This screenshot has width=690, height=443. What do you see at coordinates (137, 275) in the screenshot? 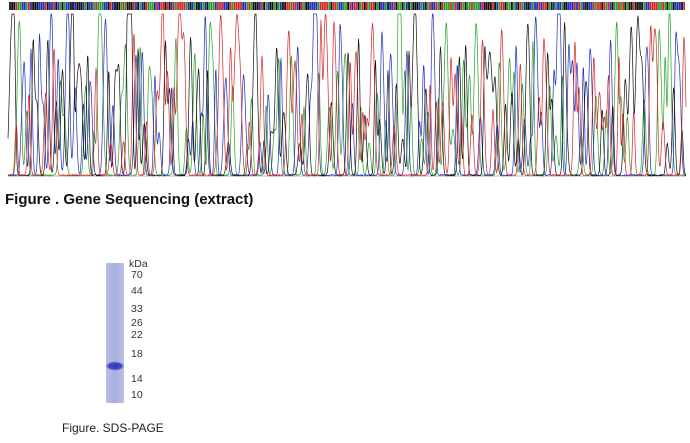
I see `marker-label: 70` at bounding box center [137, 275].